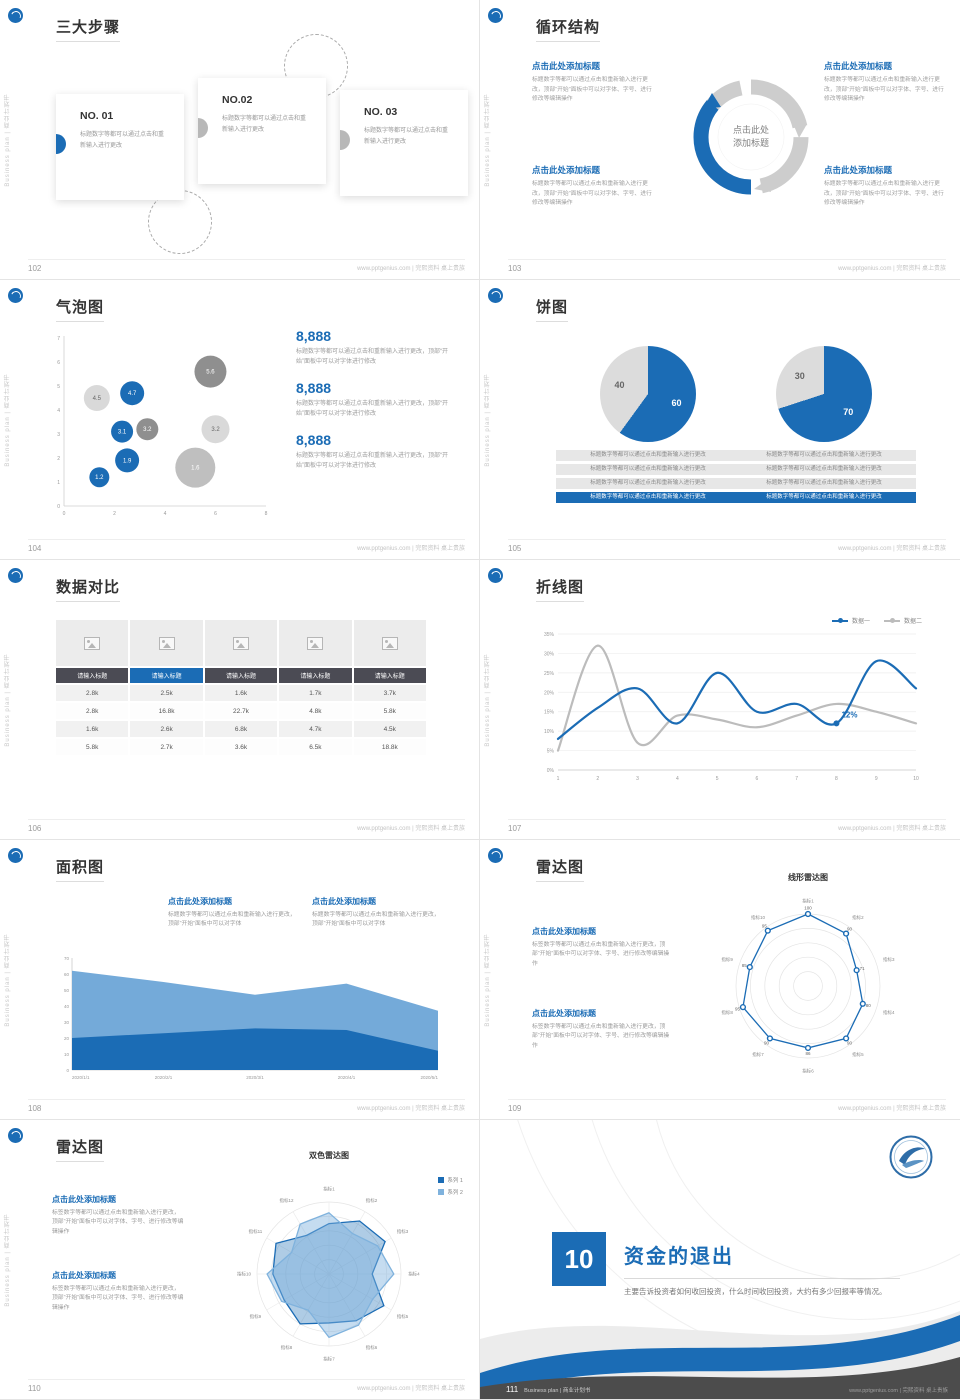 The image size is (960, 1400). I want to click on arrow-icon, so click(762, 185).